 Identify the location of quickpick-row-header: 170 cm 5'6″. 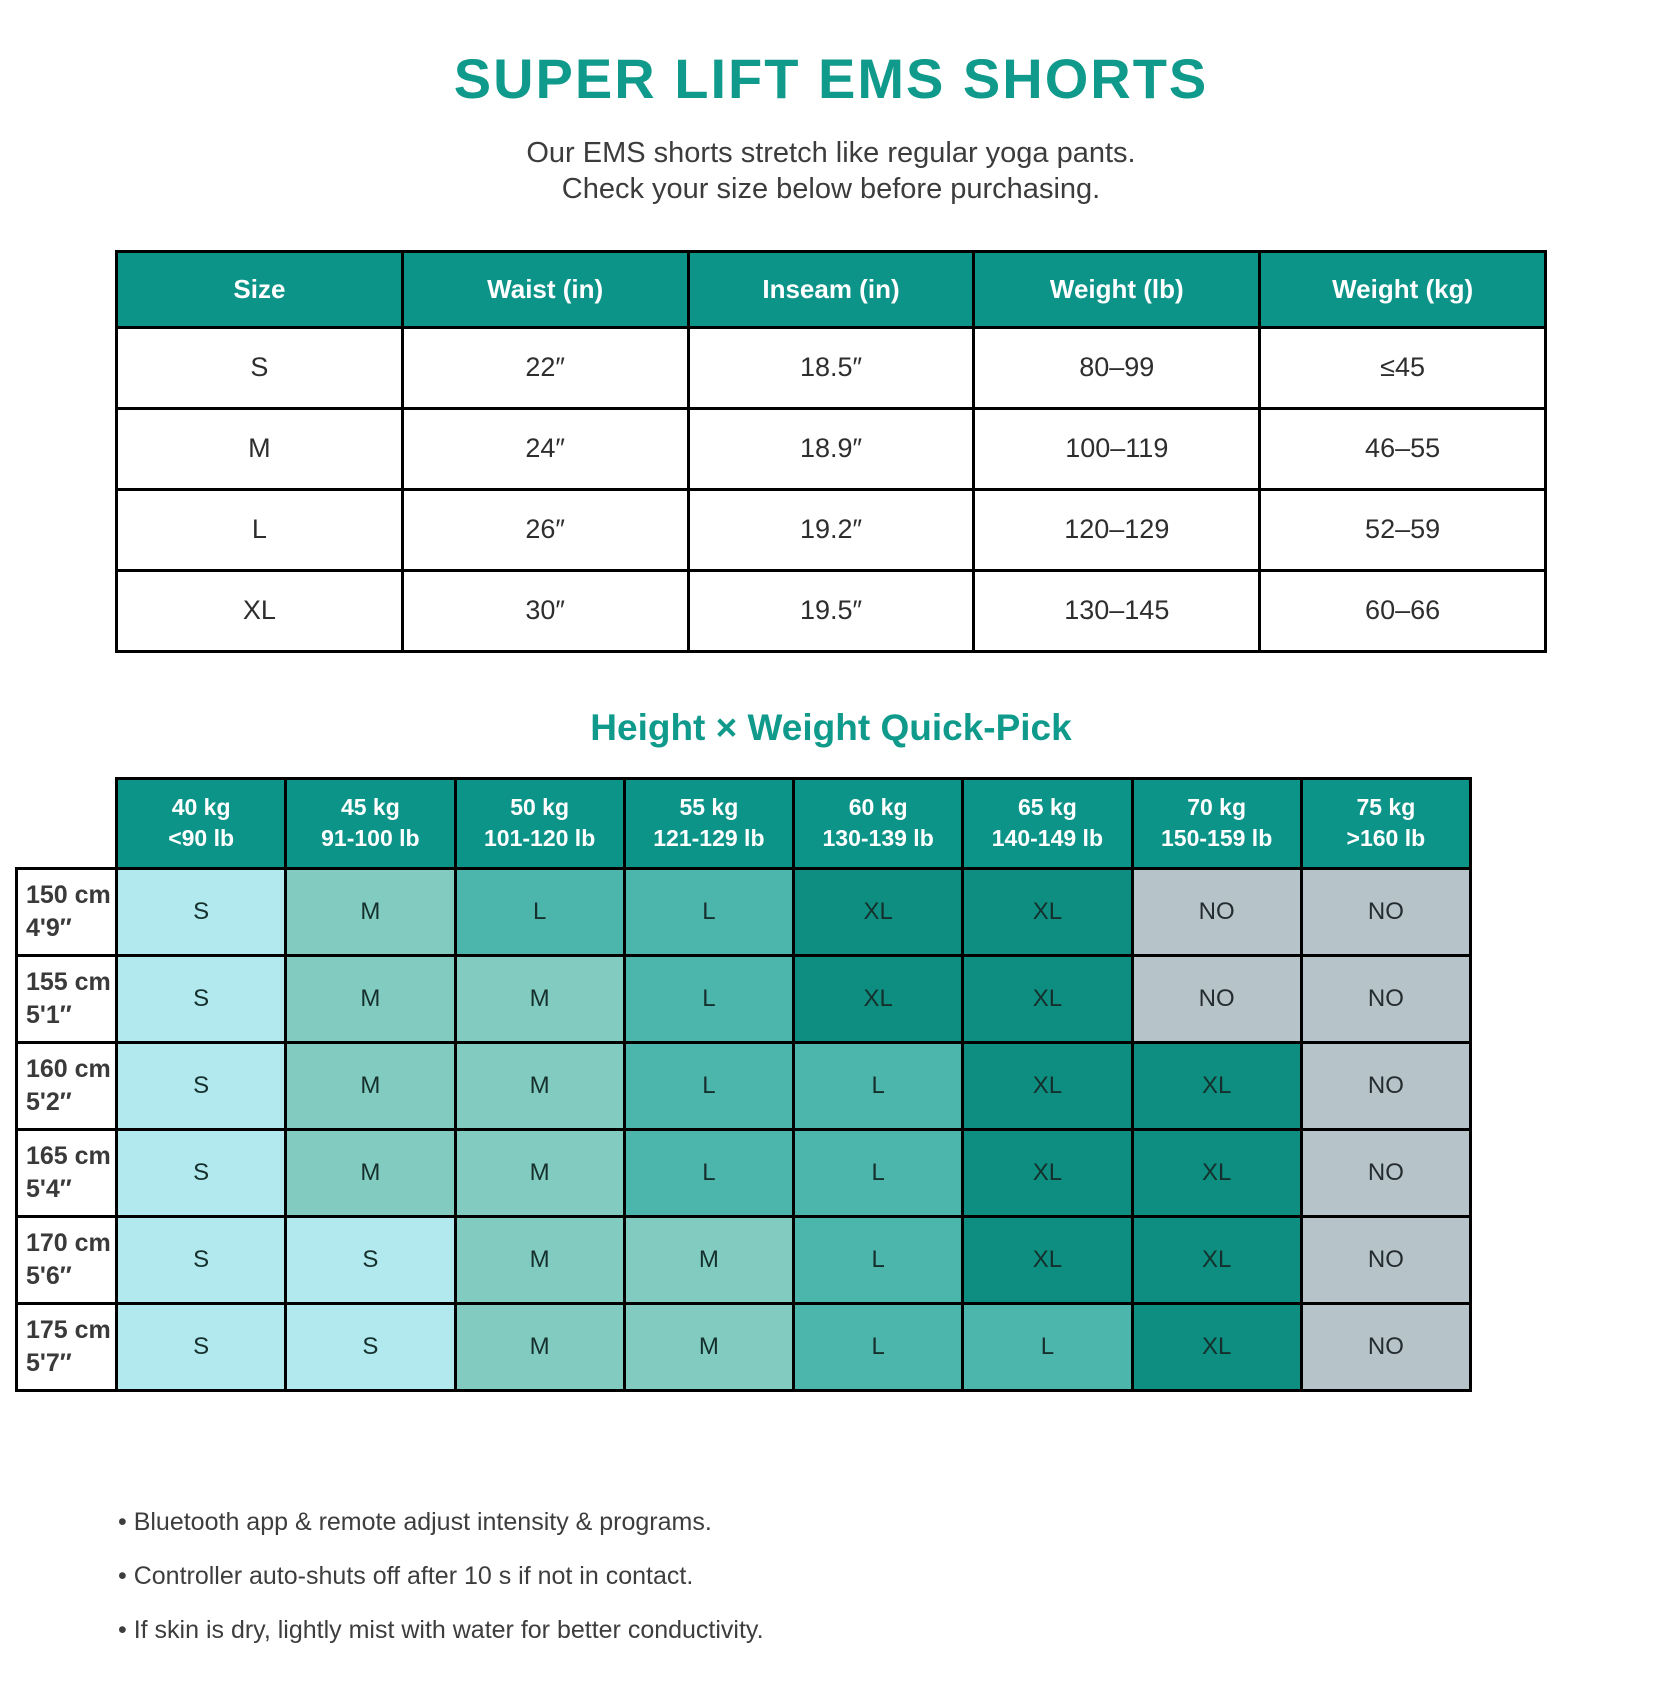
(66, 1259).